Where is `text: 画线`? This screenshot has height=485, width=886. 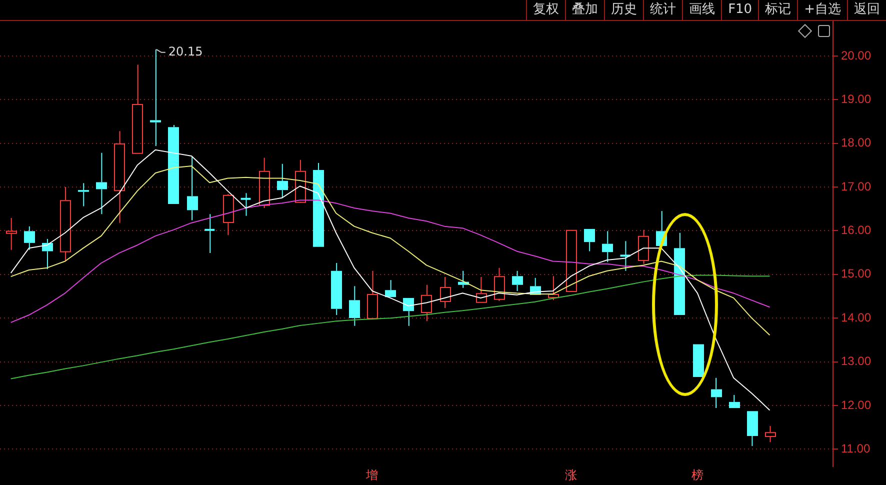
text: 画线 is located at coordinates (702, 10).